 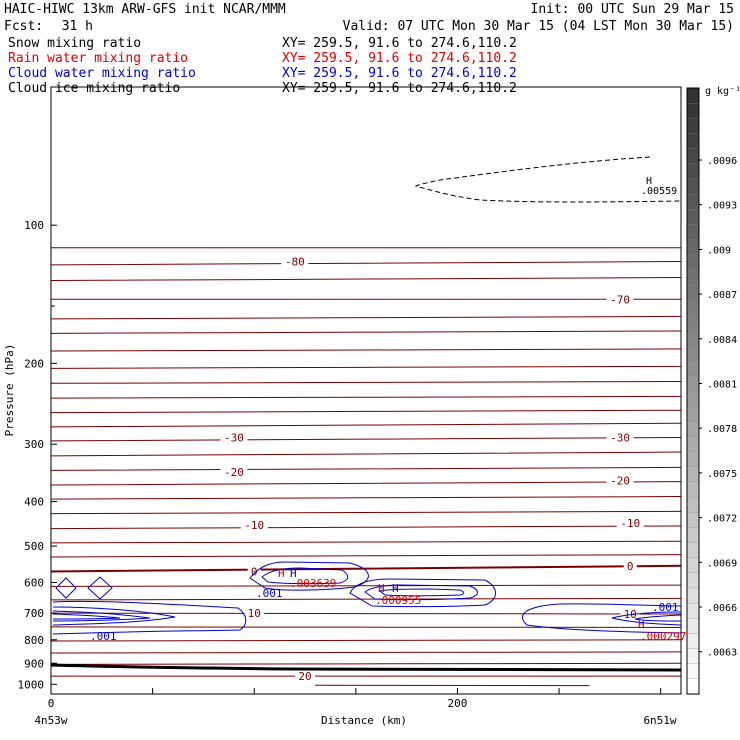 I want to click on x-endpoint-left: 4n53w, so click(x=50, y=720).